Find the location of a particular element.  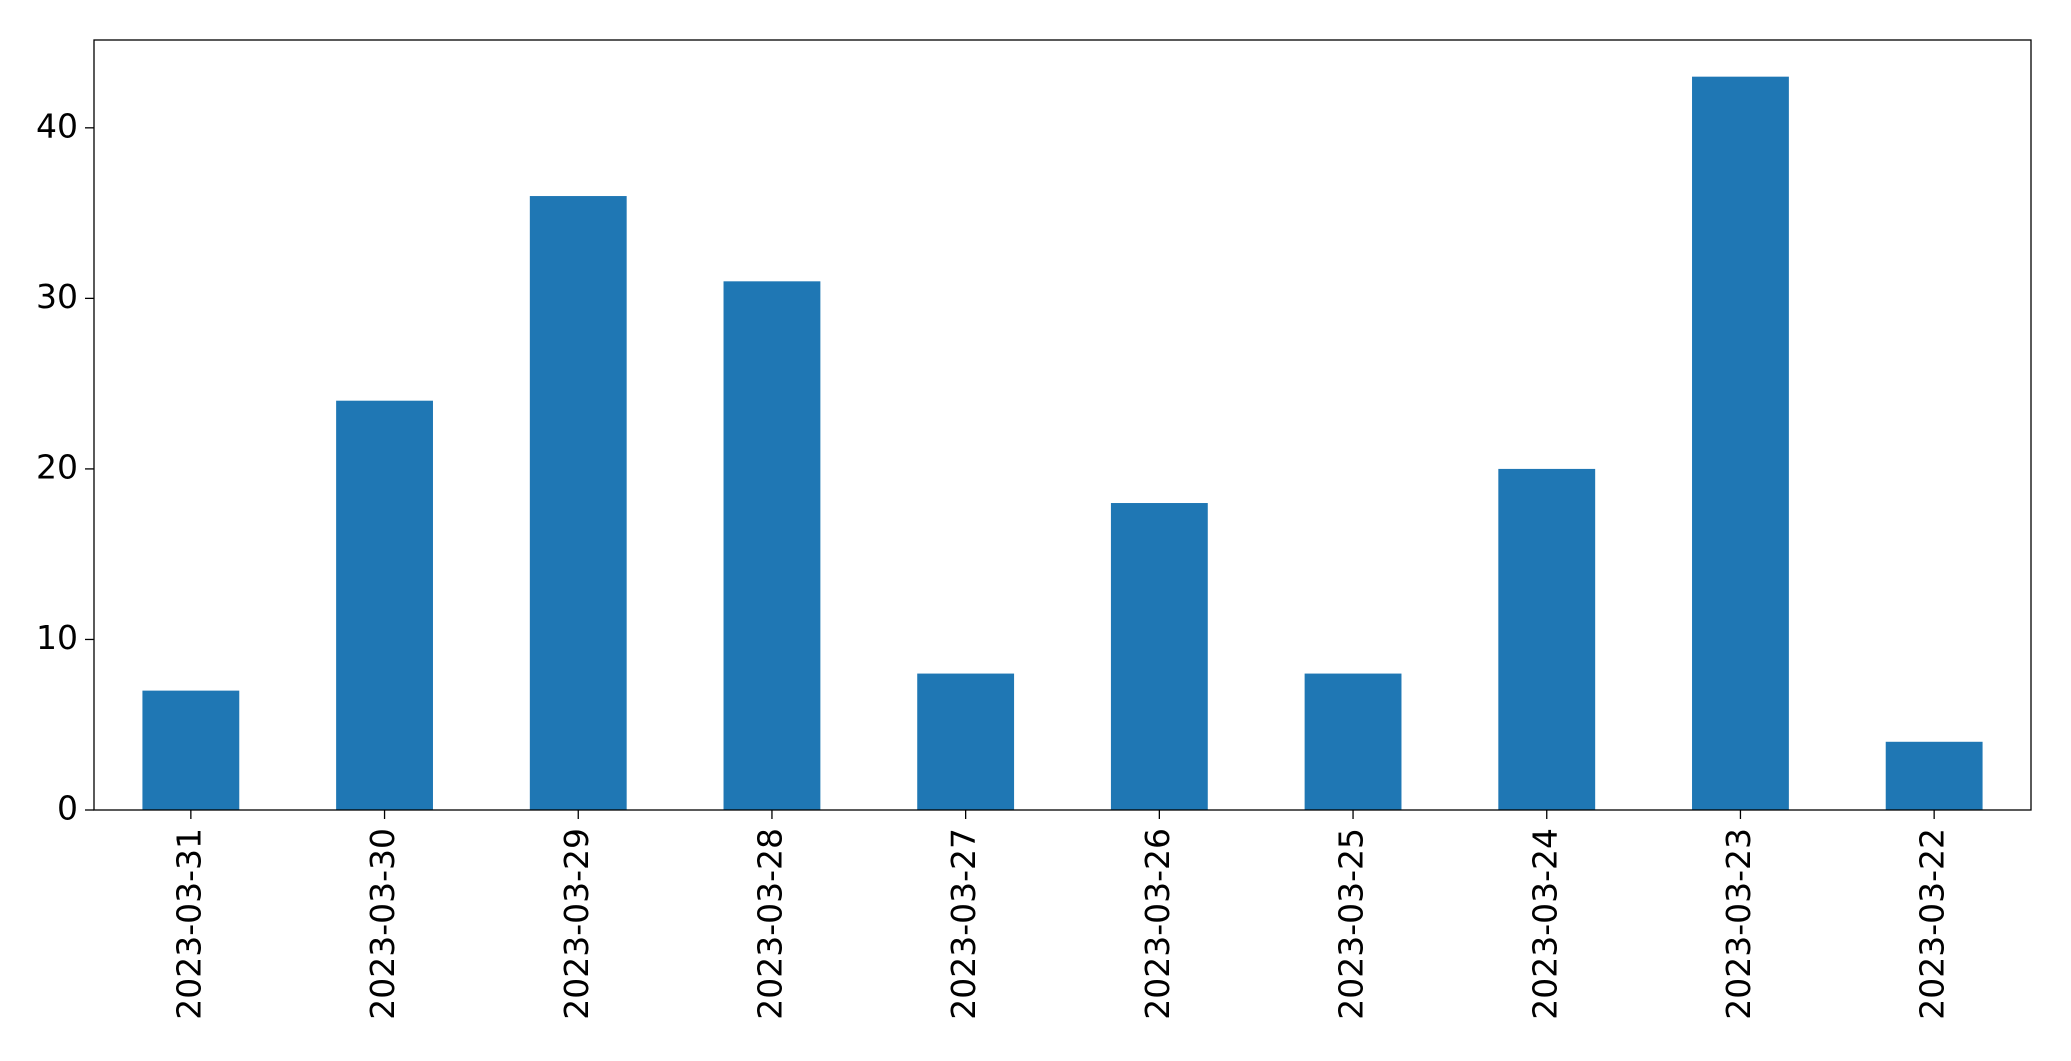

y-tick-label: 0 is located at coordinates (67, 808).